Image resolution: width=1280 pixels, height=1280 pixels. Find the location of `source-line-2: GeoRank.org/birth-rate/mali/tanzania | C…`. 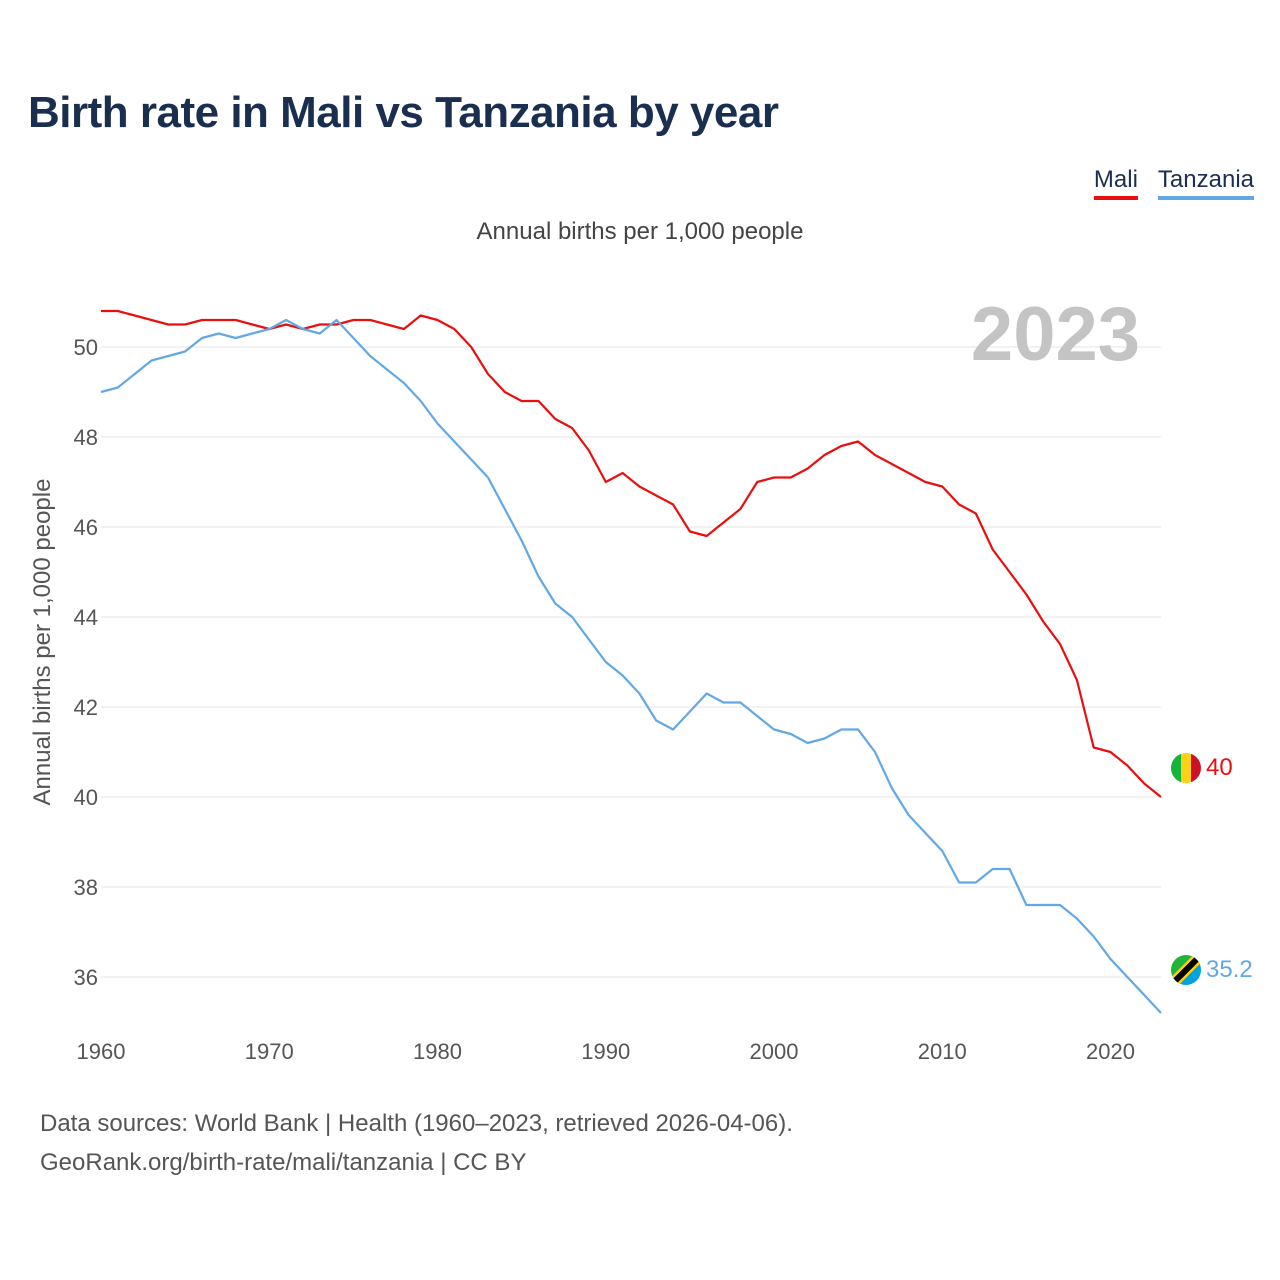

source-line-2: GeoRank.org/birth-rate/mali/tanzania | C… is located at coordinates (283, 1162).